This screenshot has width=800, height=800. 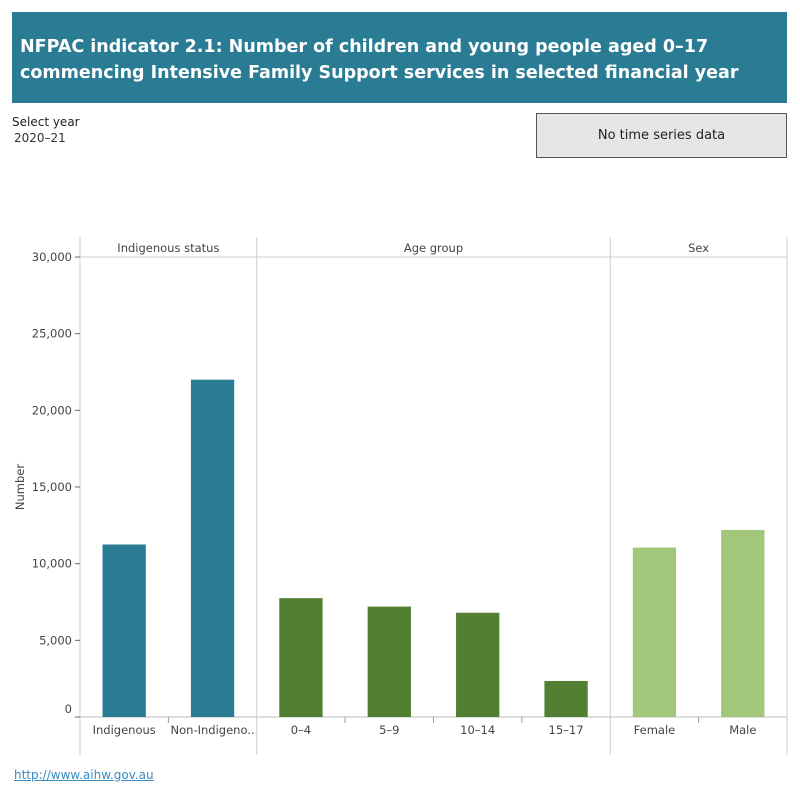 What do you see at coordinates (301, 730) in the screenshot?
I see `x-tick-label: 0–4` at bounding box center [301, 730].